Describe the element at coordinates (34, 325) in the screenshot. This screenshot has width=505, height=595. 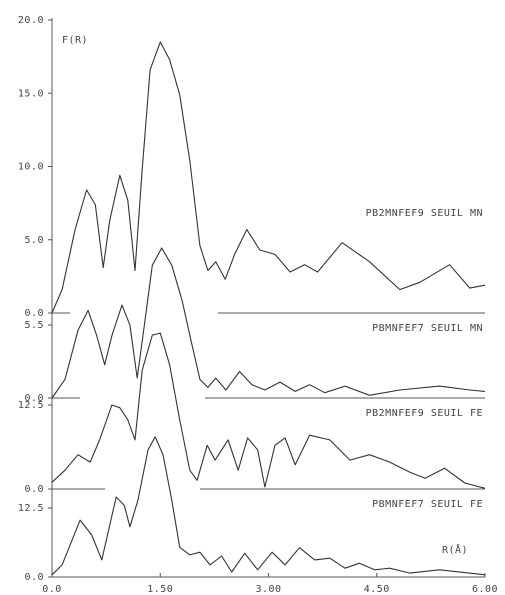
I see `y-tick-label: 5.5` at that location.